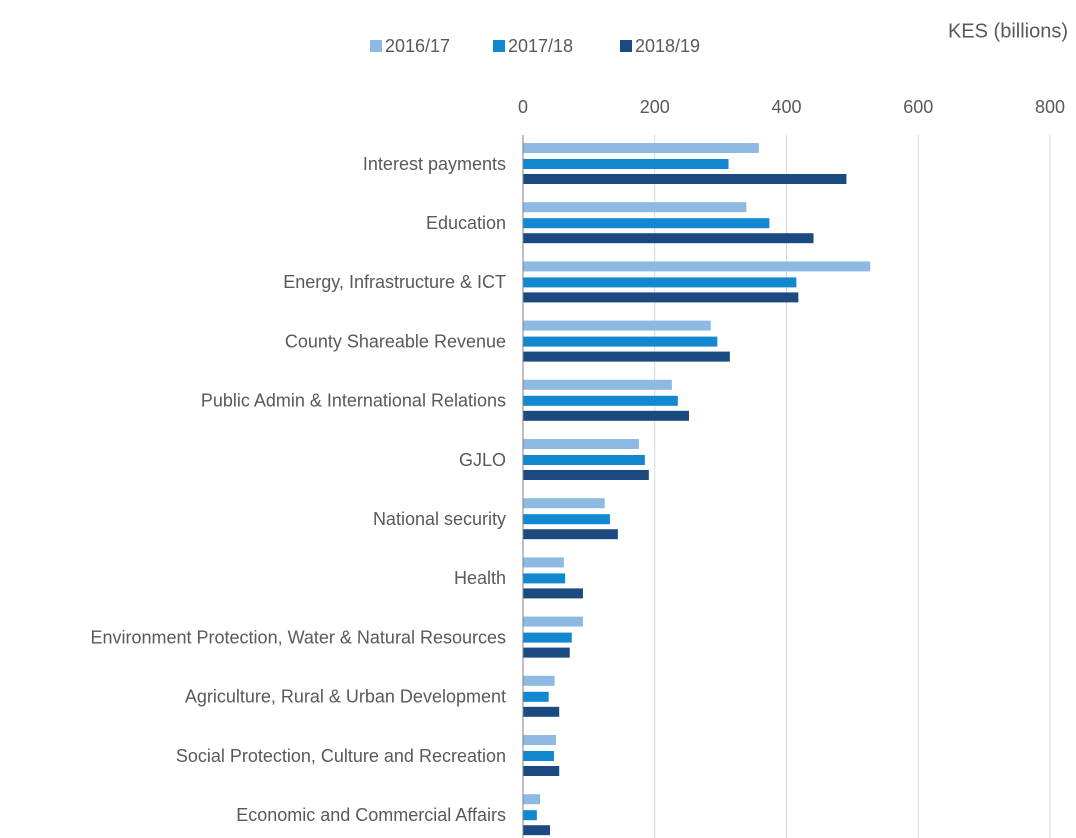  What do you see at coordinates (353, 401) in the screenshot?
I see `y-tick-label: Public Admin & International Relations` at bounding box center [353, 401].